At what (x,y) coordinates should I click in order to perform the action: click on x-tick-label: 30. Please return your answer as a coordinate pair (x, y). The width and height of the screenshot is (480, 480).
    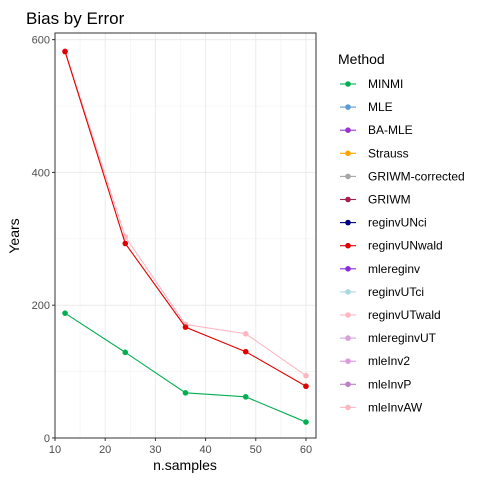
    Looking at the image, I should click on (155, 450).